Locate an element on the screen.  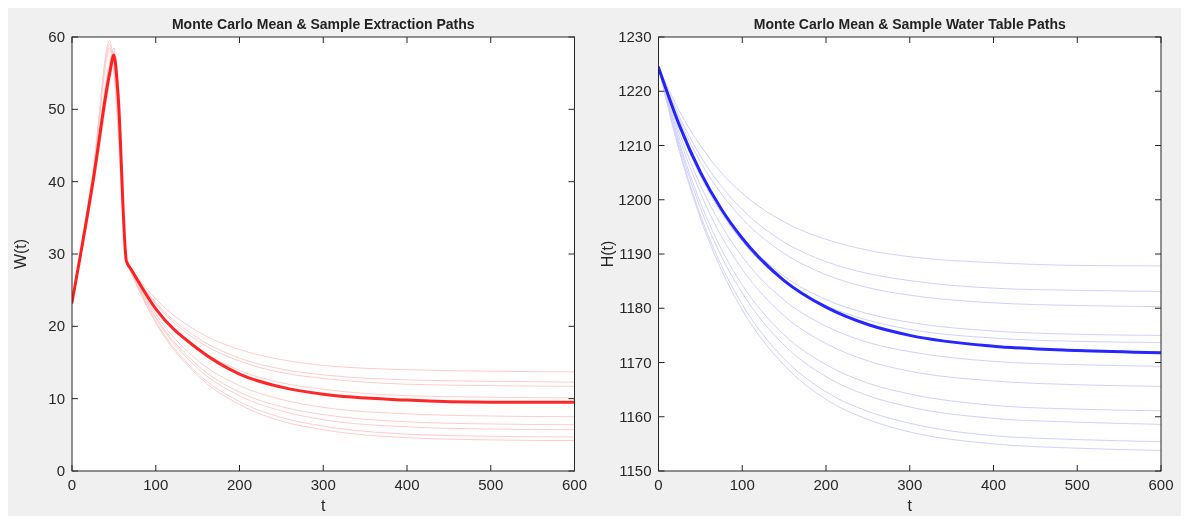
chart-title: Monte Carlo Mean & Sample Extraction Paths is located at coordinates (323, 24).